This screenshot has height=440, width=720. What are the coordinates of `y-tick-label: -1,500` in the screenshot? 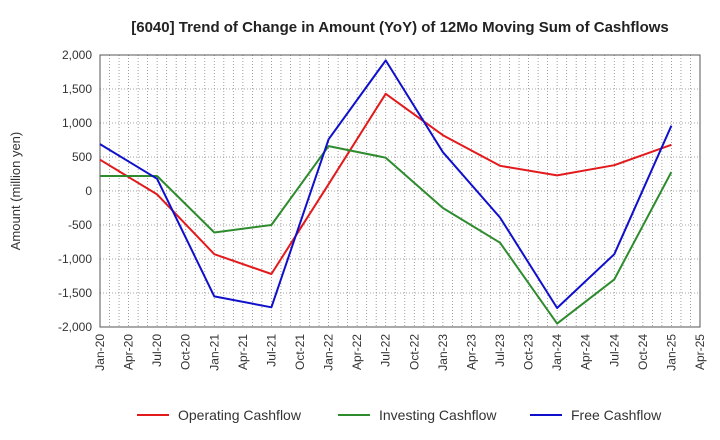 It's located at (75, 293).